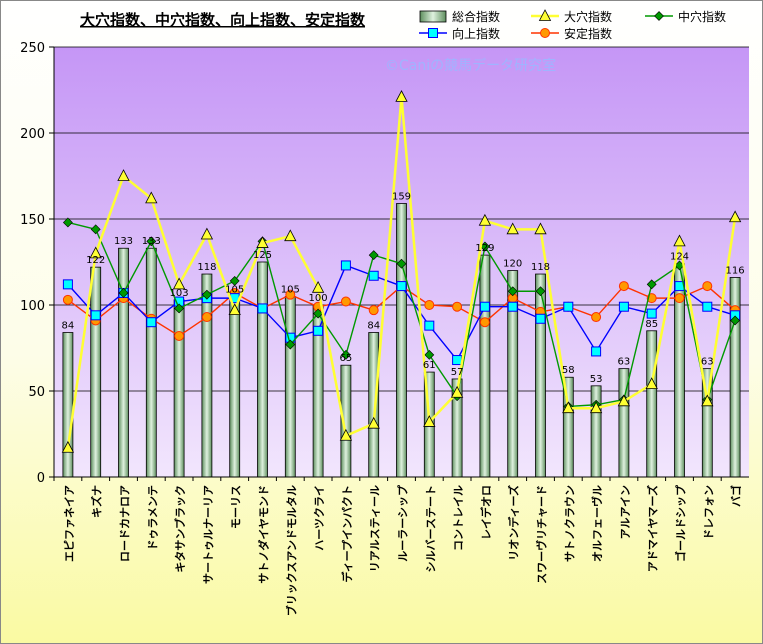 The width and height of the screenshot is (763, 644). I want to click on bar-data-label: 85, so click(651, 324).